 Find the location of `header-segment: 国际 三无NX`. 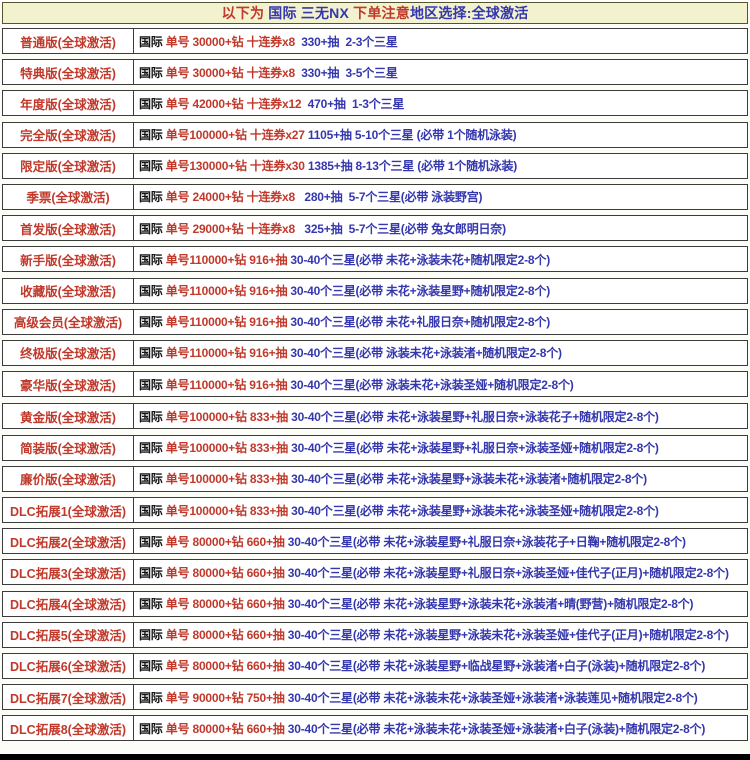

header-segment: 国际 三无NX is located at coordinates (311, 13).